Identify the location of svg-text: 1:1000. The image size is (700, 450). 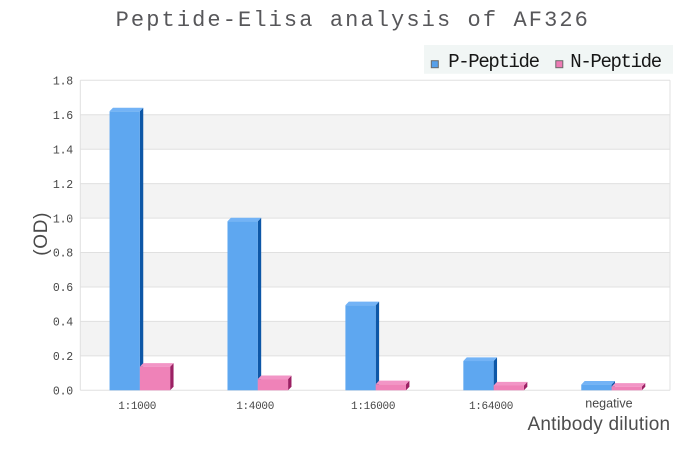
(137, 407).